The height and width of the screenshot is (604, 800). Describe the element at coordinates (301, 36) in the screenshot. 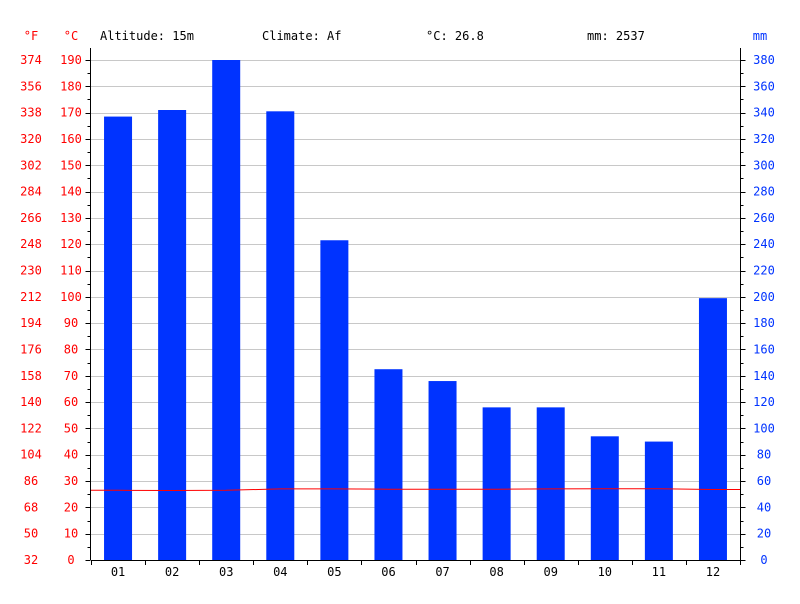

I see `climate-label: Climate: Af` at that location.